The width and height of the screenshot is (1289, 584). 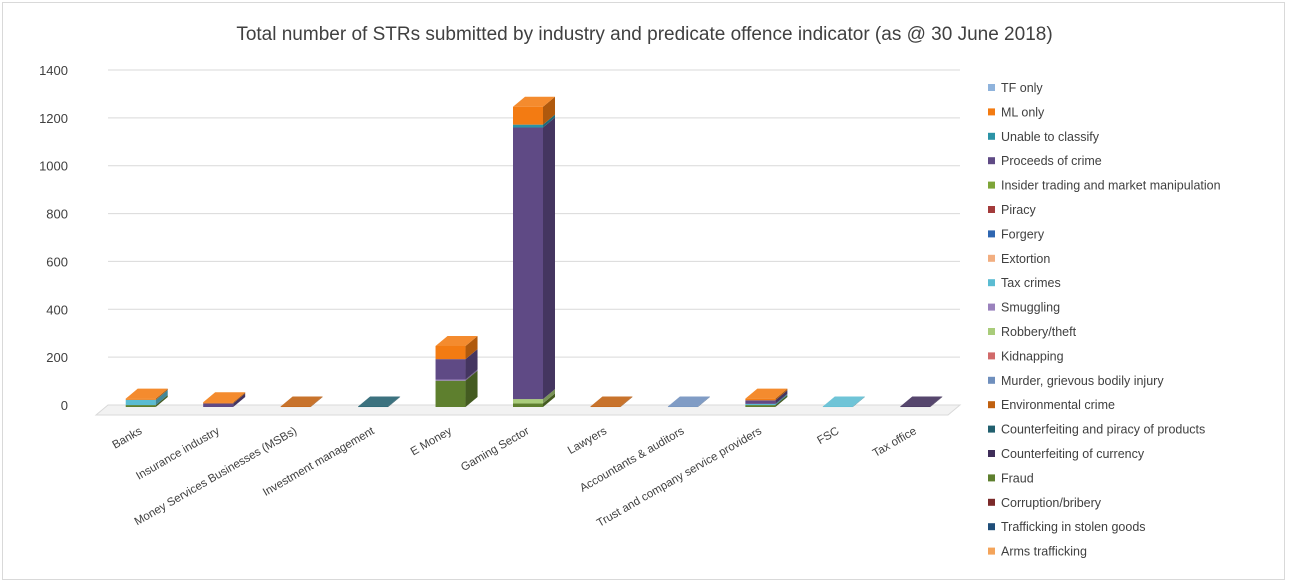 What do you see at coordinates (679, 477) in the screenshot?
I see `category-label: Trust and company service providers` at bounding box center [679, 477].